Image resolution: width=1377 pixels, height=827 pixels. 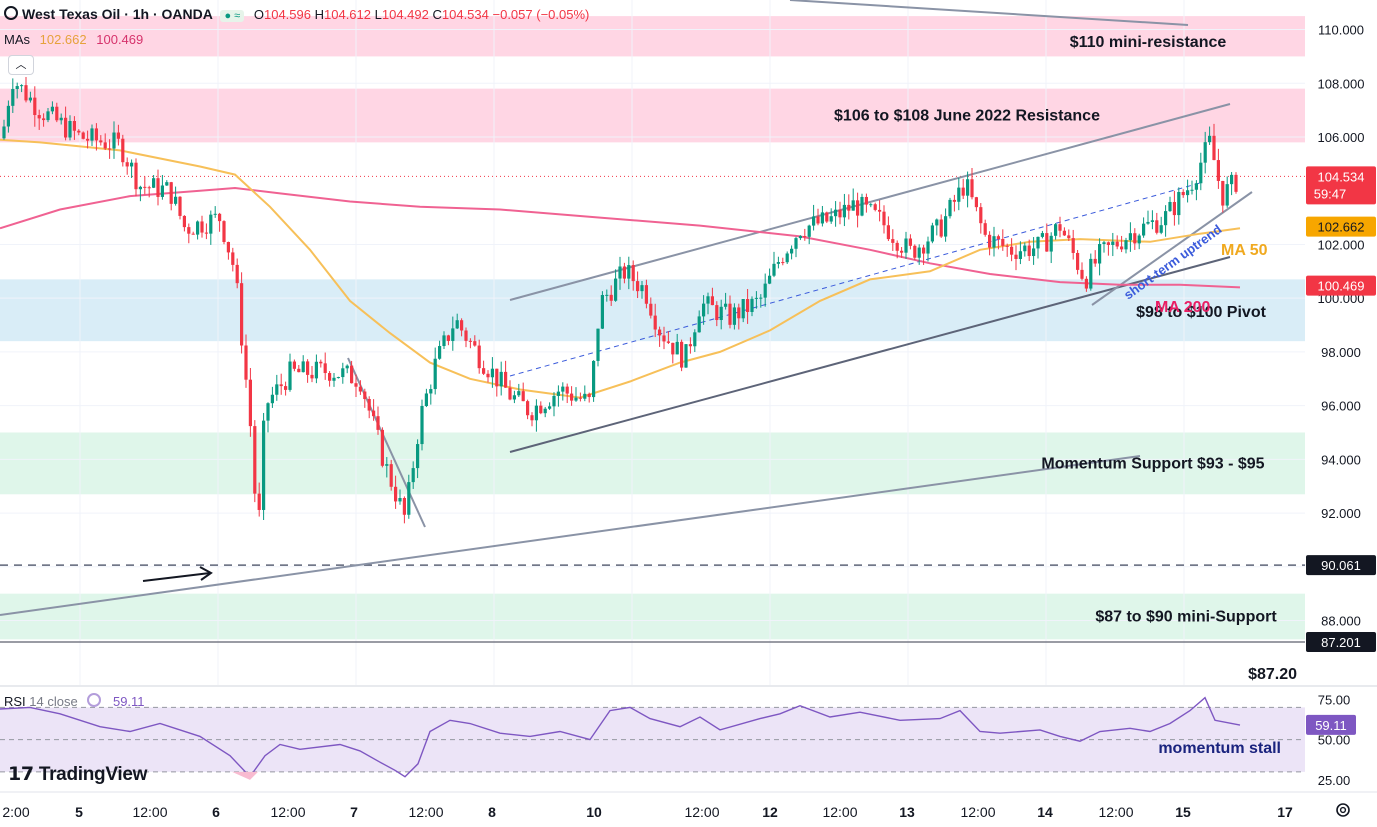 I want to click on rsi-tick-label: 25.00, so click(x=1334, y=780).